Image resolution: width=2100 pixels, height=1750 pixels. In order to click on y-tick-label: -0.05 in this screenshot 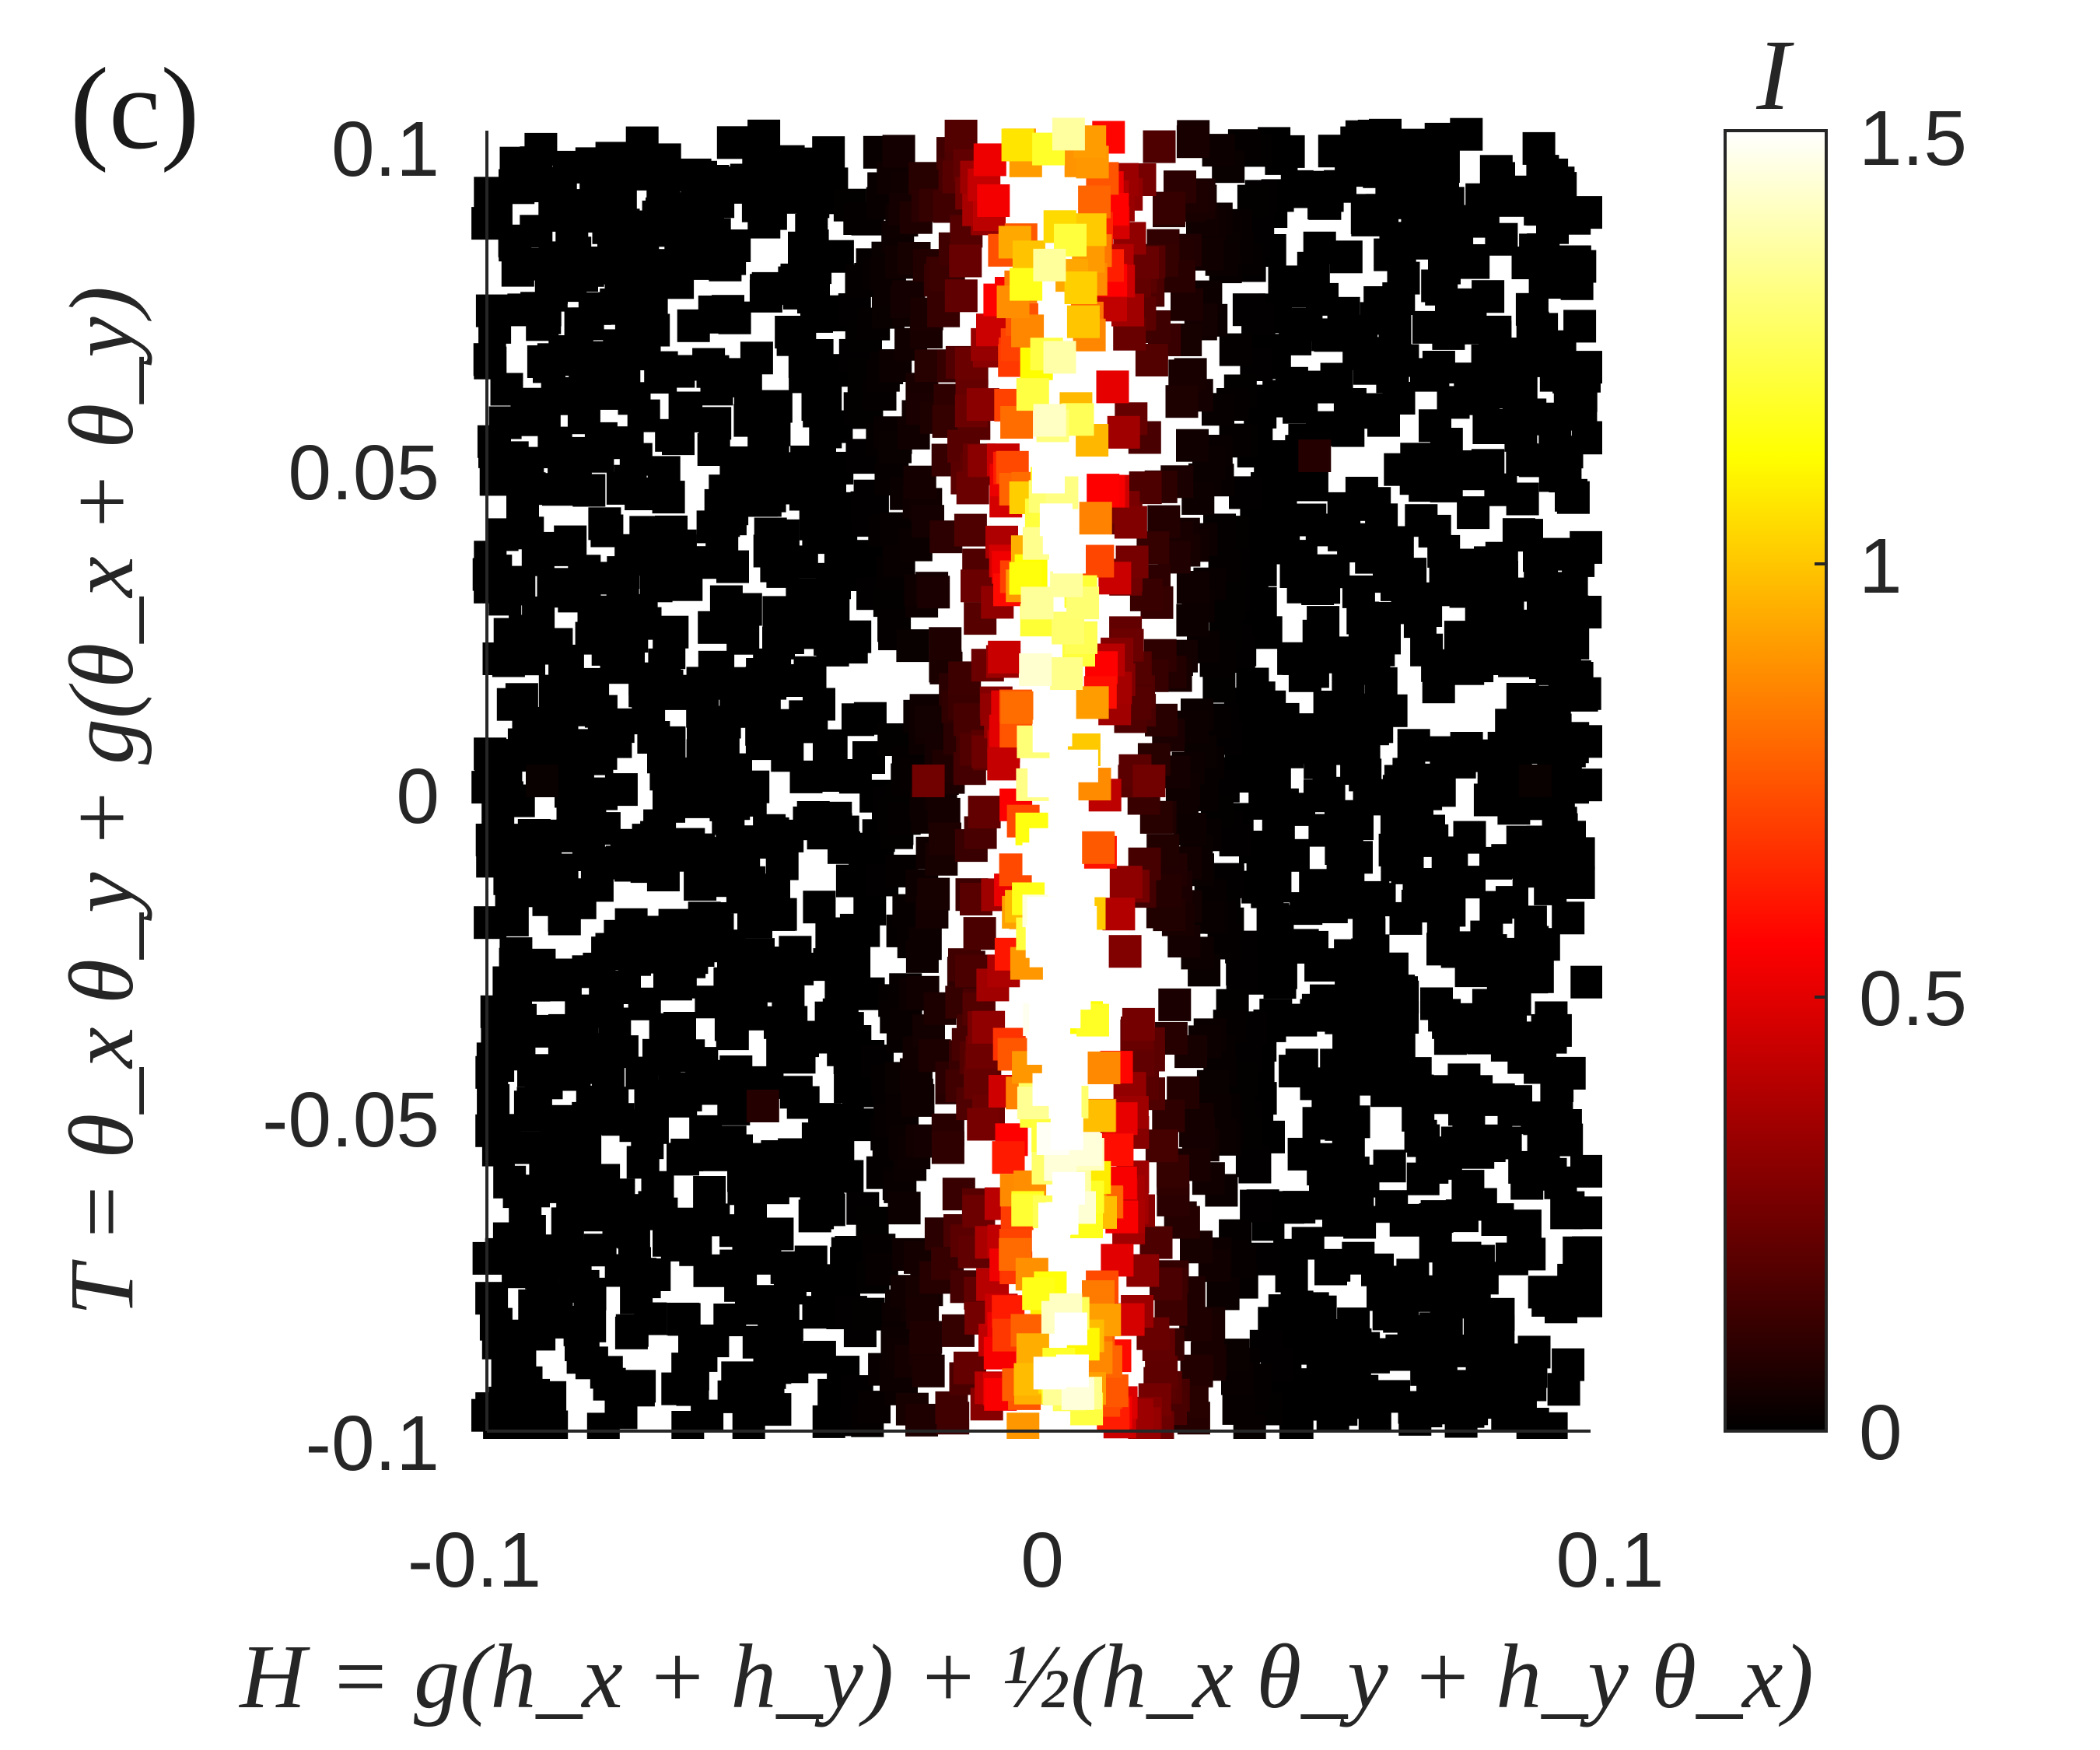, I will do `click(350, 1120)`.